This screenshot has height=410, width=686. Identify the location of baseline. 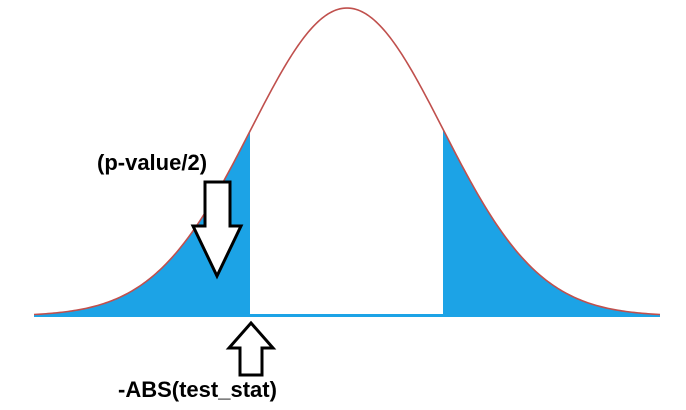
(347, 315).